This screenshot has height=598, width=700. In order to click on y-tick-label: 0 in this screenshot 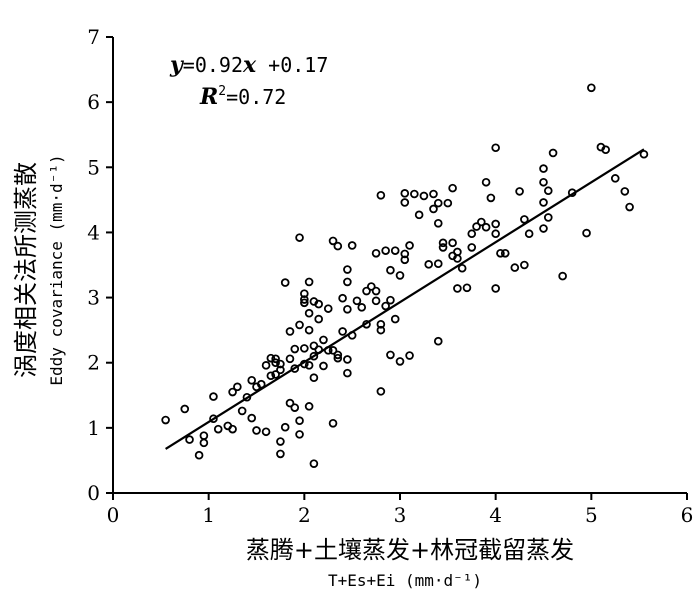, I will do `click(93, 493)`.